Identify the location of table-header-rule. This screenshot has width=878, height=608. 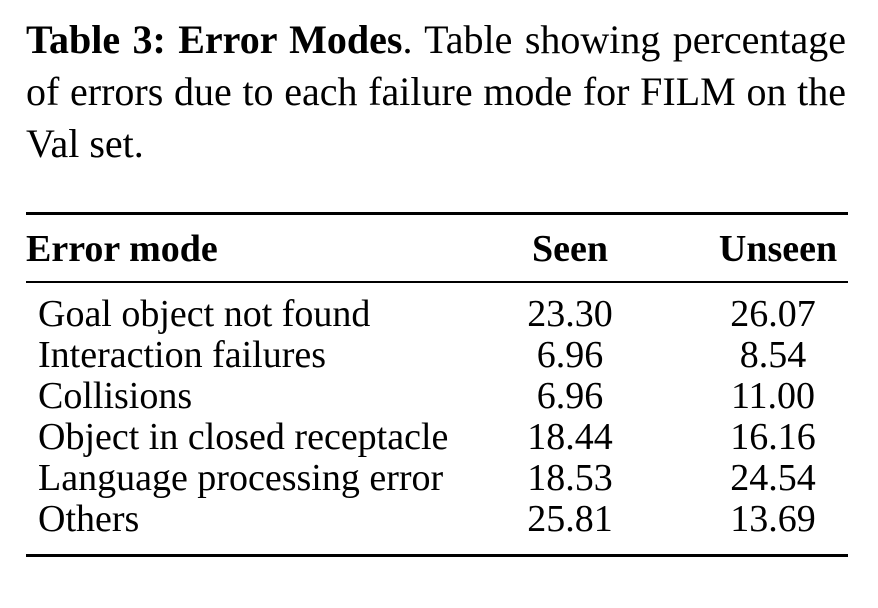
(437, 282).